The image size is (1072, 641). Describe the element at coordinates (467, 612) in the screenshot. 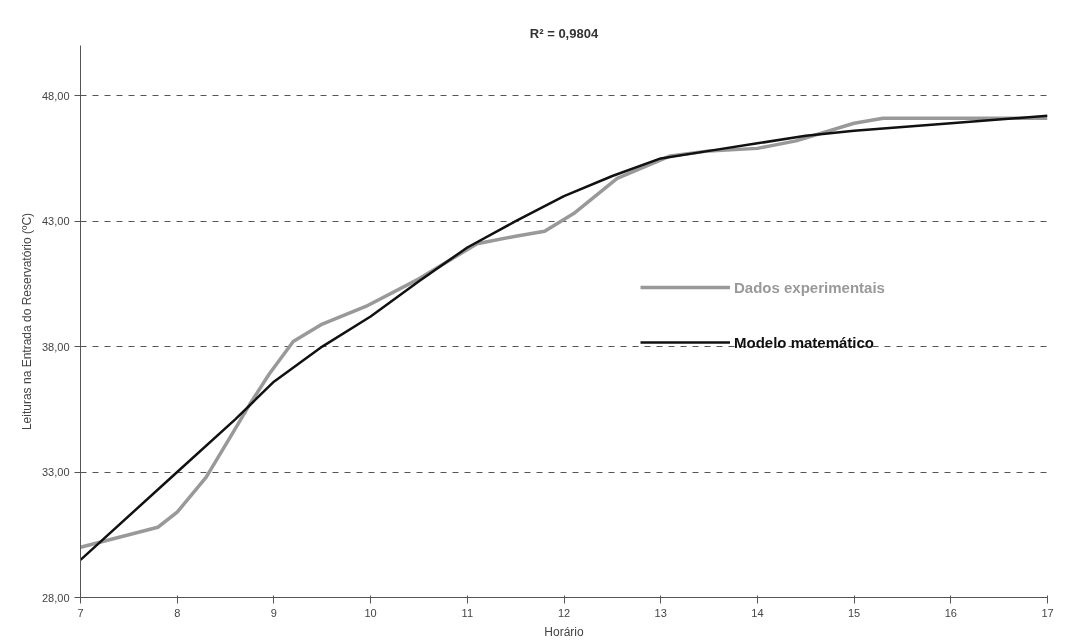

I see `x-tick-label: 11` at that location.